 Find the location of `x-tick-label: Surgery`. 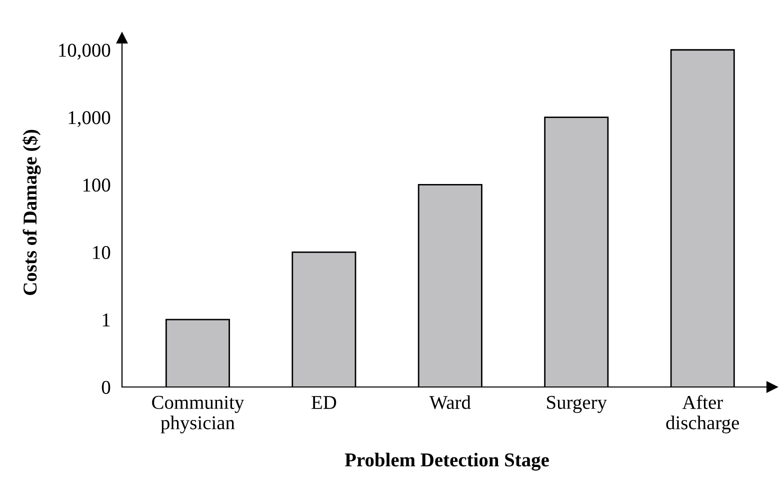

x-tick-label: Surgery is located at coordinates (577, 404).